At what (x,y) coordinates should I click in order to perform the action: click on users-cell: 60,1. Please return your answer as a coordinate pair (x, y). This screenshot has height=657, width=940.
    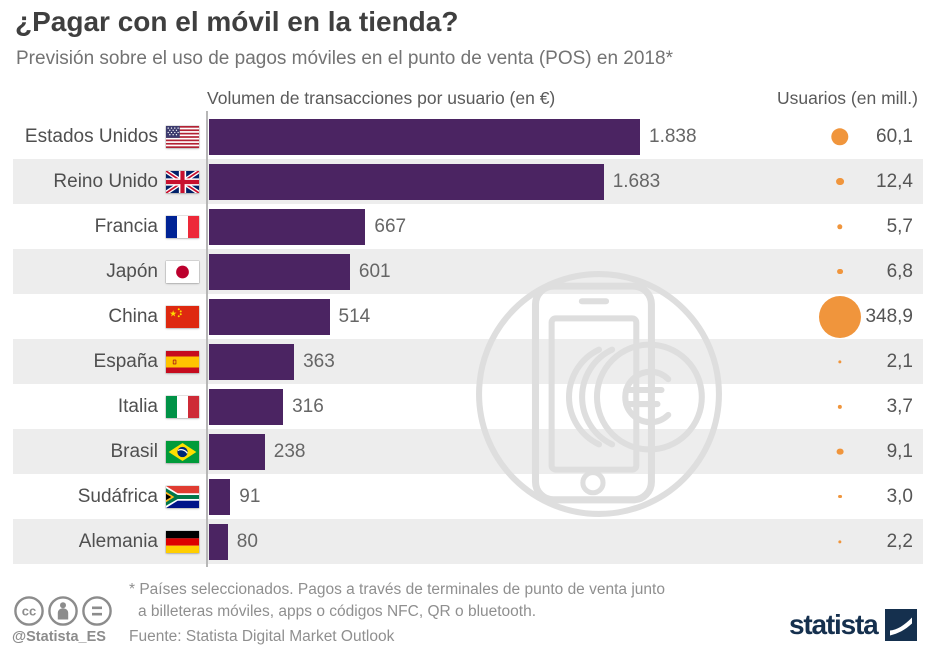
    Looking at the image, I should click on (848, 136).